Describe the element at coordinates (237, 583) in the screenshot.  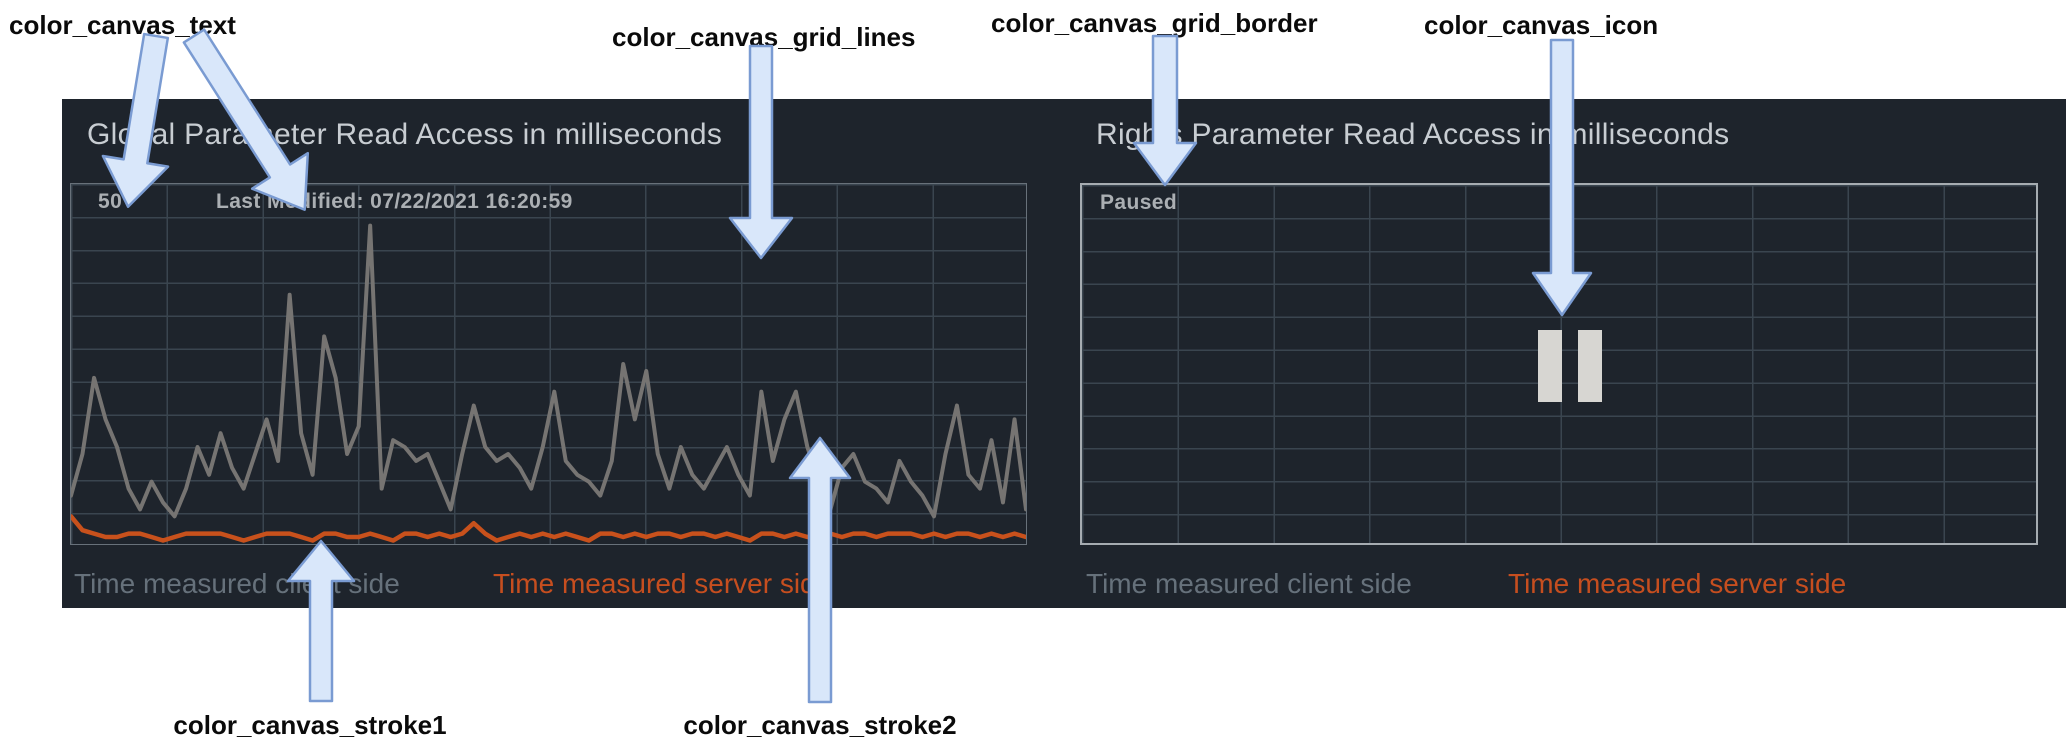
I see `left-legend-client: Time measured client side` at that location.